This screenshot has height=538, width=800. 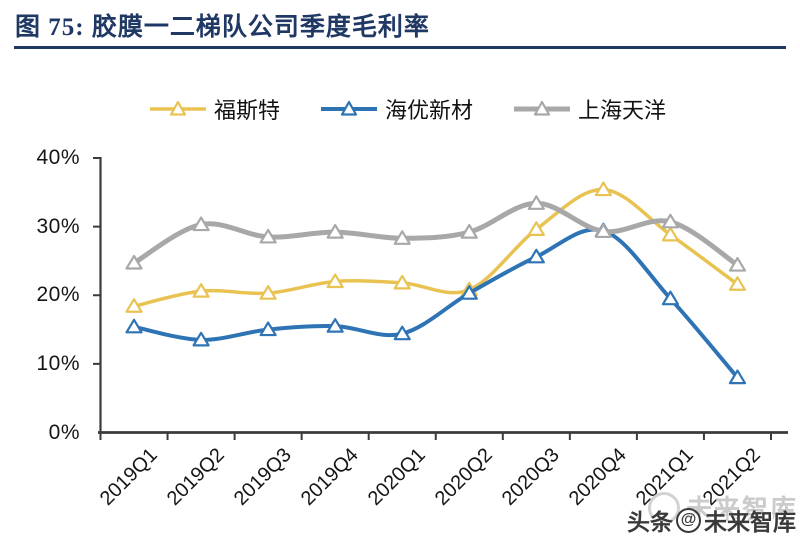 What do you see at coordinates (247, 110) in the screenshot?
I see `legend-label: 福斯特` at bounding box center [247, 110].